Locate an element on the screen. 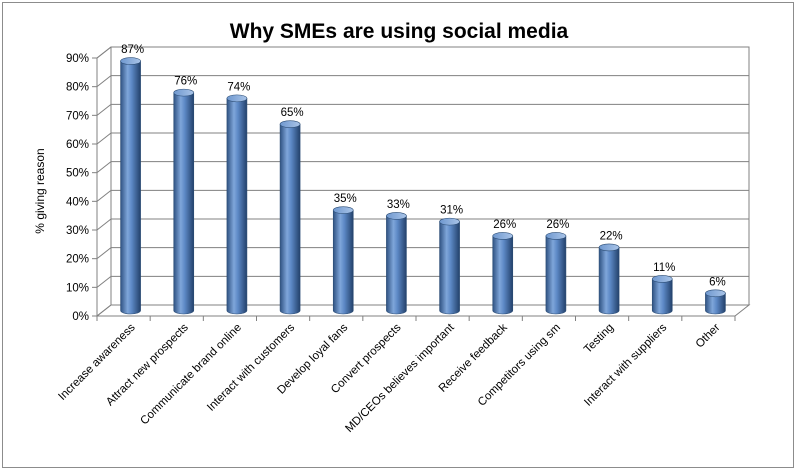 This screenshot has width=798, height=472. y-tick-label: 40% is located at coordinates (77, 202).